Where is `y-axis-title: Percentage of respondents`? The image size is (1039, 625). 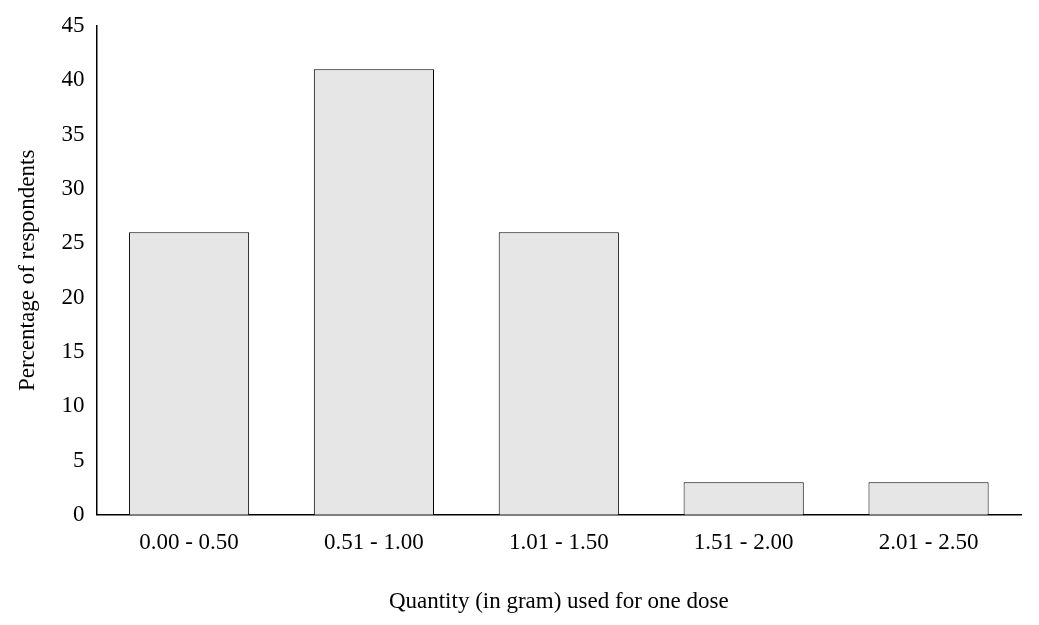
y-axis-title: Percentage of respondents is located at coordinates (26, 270).